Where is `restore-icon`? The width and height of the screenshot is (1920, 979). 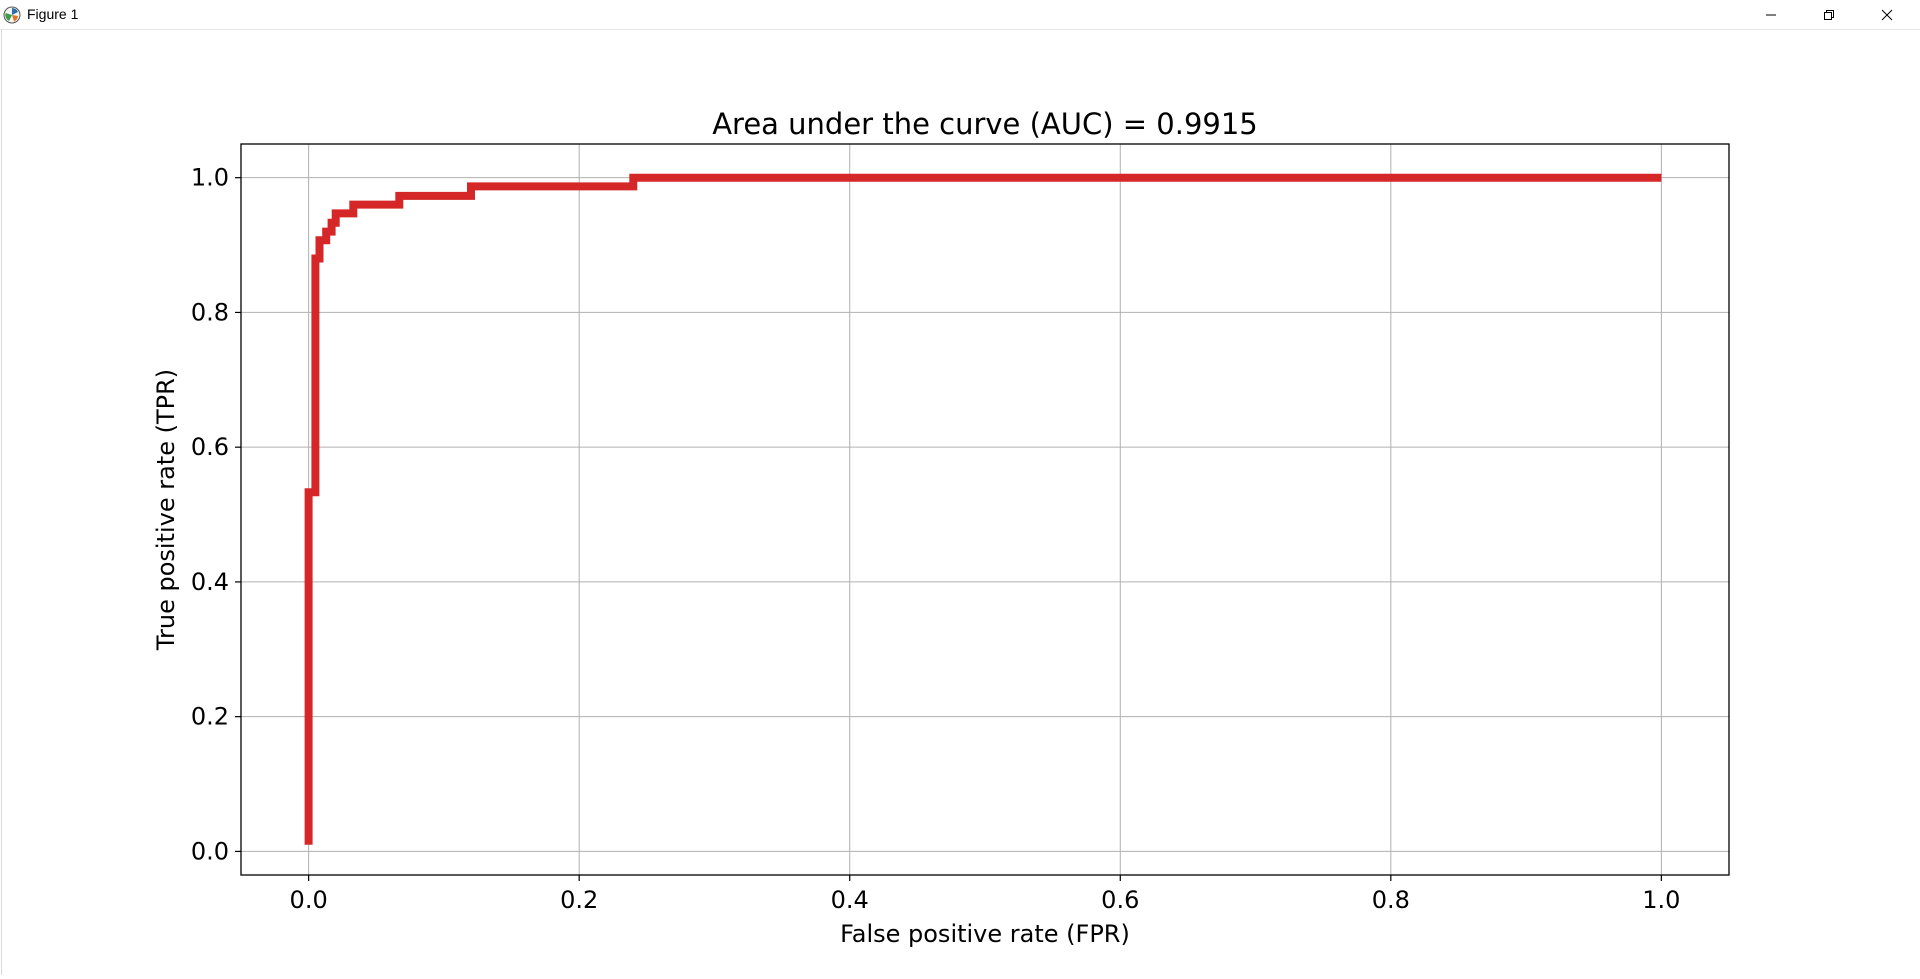 restore-icon is located at coordinates (1829, 14).